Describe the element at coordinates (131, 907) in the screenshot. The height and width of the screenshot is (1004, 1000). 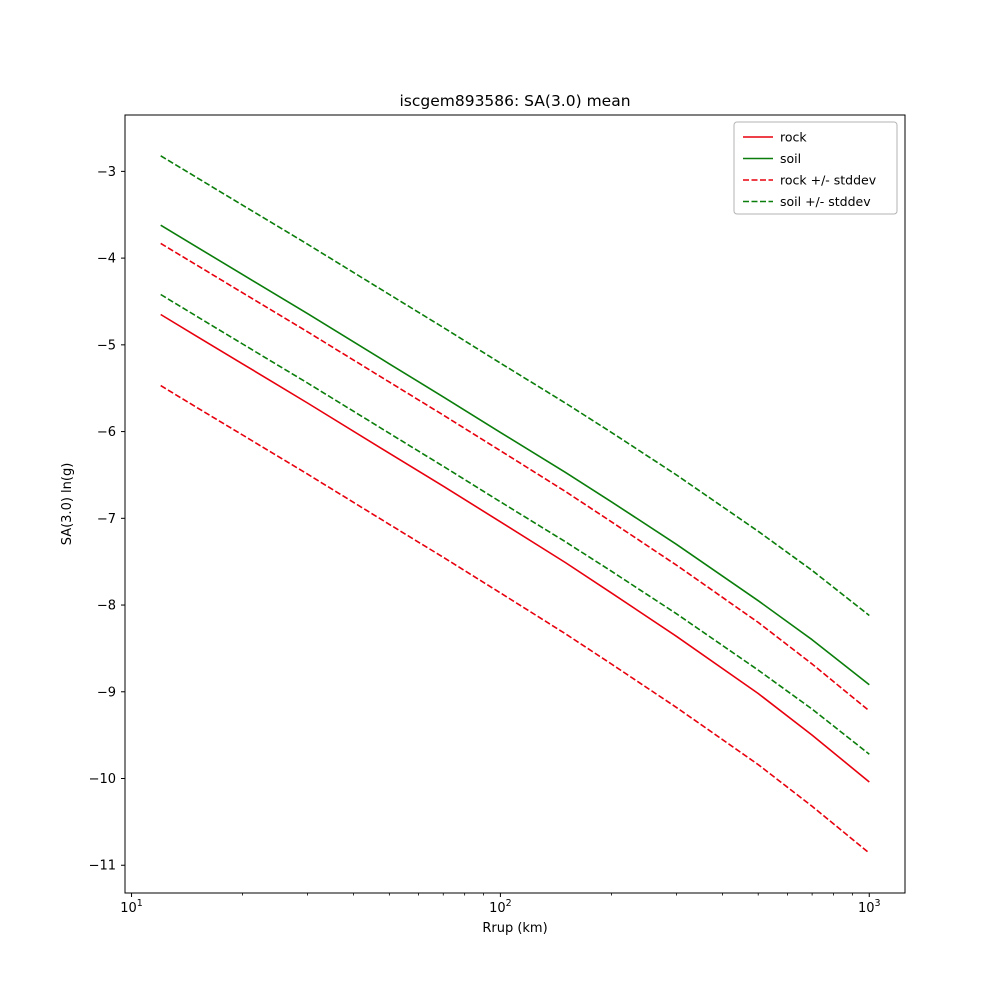
I see `x-tick-label: 10¹` at that location.